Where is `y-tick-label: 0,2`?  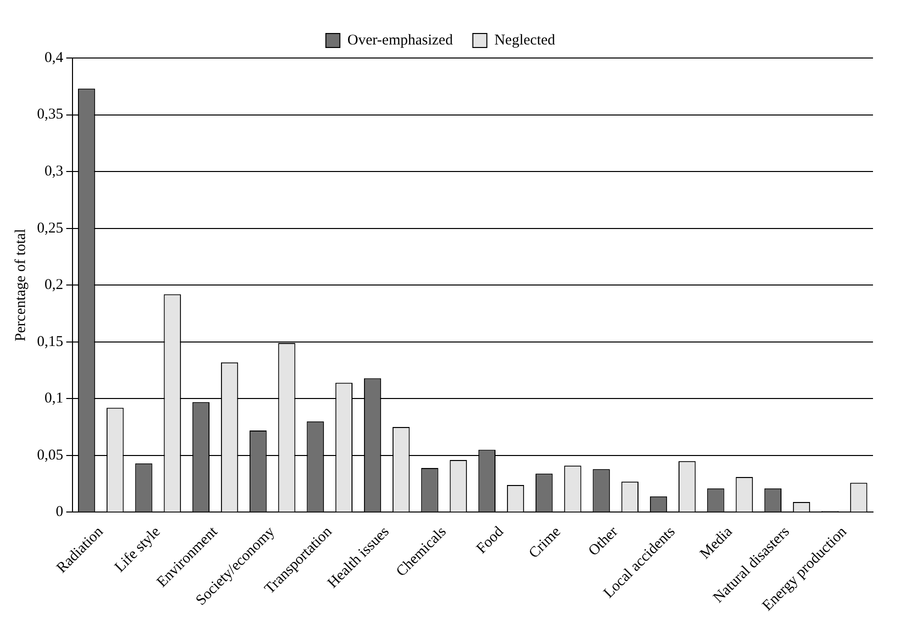
y-tick-label: 0,2 is located at coordinates (54, 285).